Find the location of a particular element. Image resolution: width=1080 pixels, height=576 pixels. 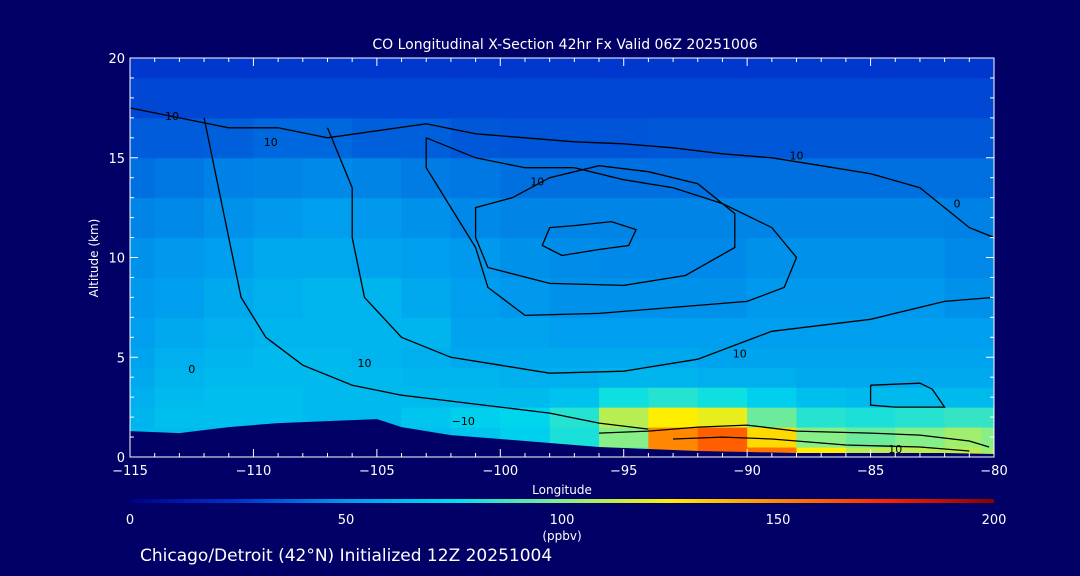

y-tick-label: 5 is located at coordinates (121, 358).